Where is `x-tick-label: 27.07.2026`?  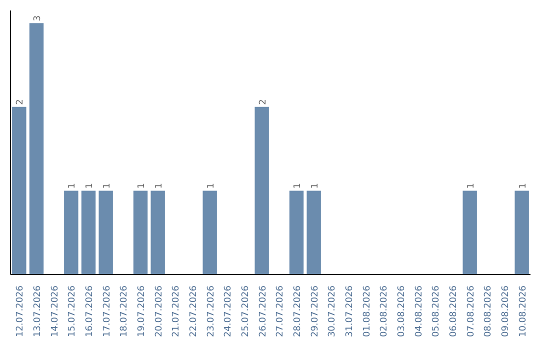
x-tick-label: 27.07.2026 is located at coordinates (281, 311).